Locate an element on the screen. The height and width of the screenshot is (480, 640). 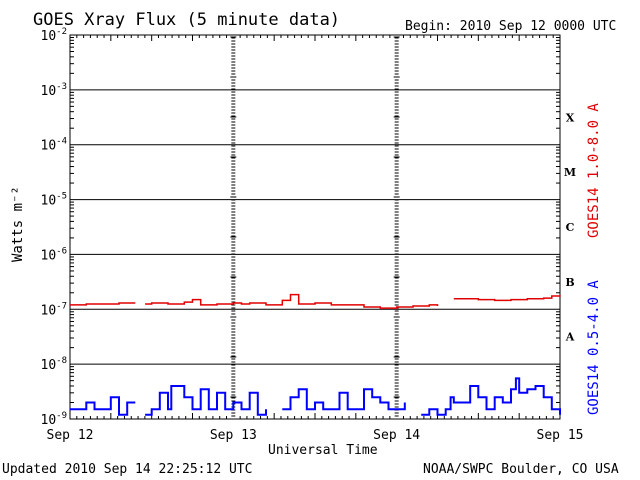
y-tick-label: 10⁻⁸ is located at coordinates (54, 364).